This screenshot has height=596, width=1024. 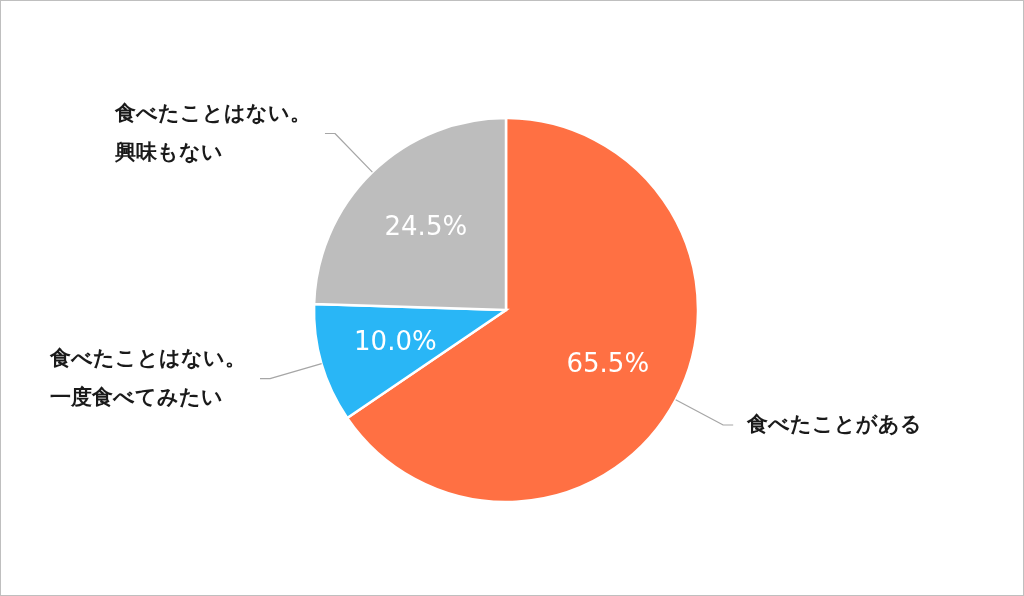 I want to click on data-label: 10.0%, so click(x=395, y=341).